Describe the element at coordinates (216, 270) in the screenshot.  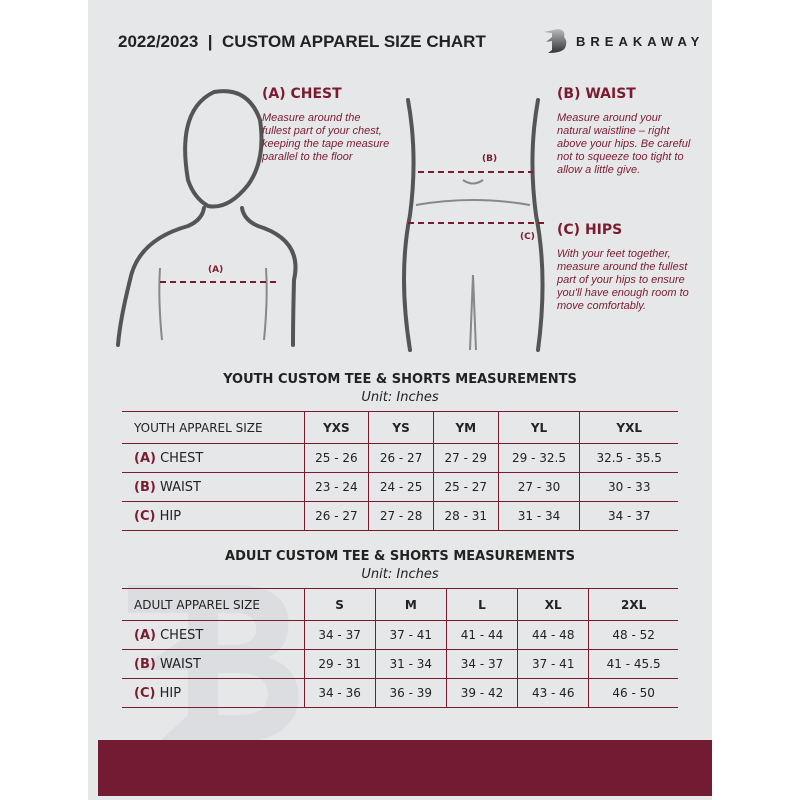
I see `chest-marker: (A)` at that location.